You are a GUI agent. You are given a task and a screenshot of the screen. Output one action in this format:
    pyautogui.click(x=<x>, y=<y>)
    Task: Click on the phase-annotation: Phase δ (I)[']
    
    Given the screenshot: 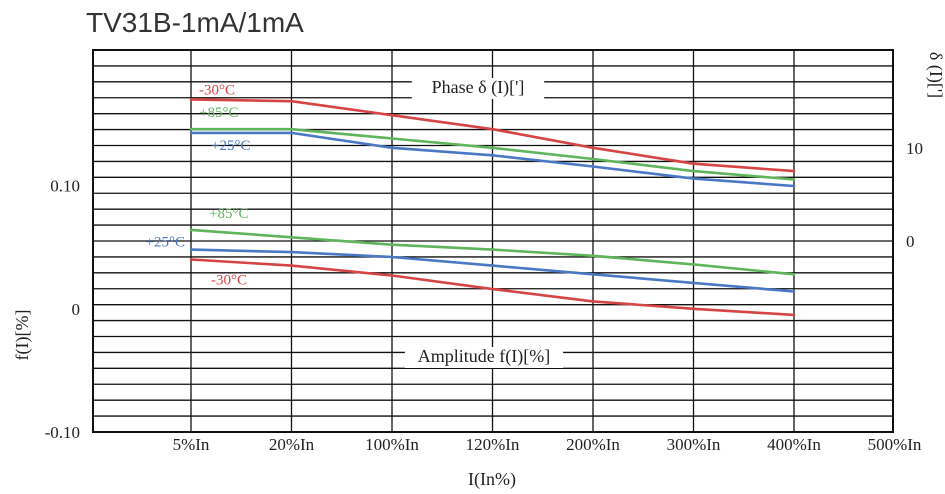 What is the action you would take?
    pyautogui.click(x=478, y=88)
    